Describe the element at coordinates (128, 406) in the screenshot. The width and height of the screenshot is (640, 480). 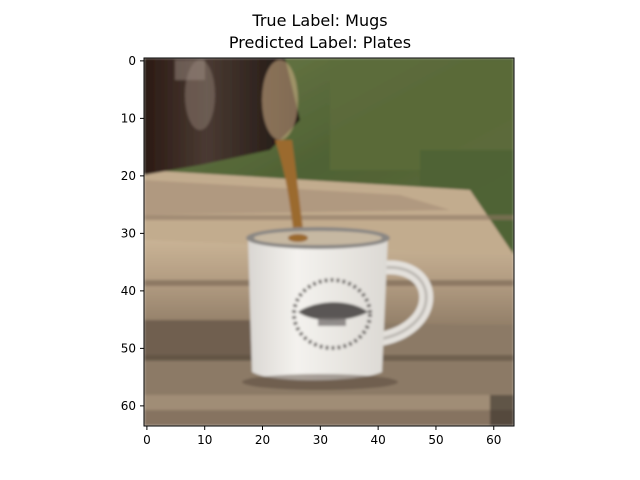
I see `y-tick-label: 60` at that location.